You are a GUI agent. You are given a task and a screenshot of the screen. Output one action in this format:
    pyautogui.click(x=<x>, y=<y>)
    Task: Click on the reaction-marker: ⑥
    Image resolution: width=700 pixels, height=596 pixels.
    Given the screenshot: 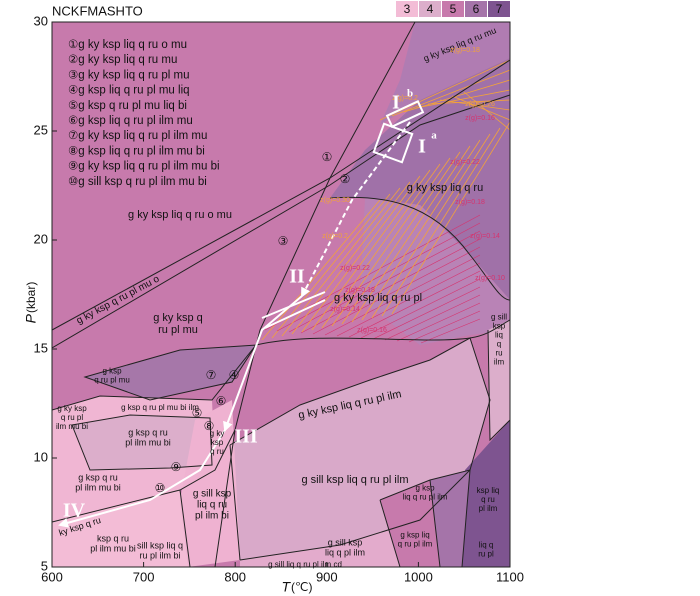 What is the action you would take?
    pyautogui.click(x=221, y=401)
    